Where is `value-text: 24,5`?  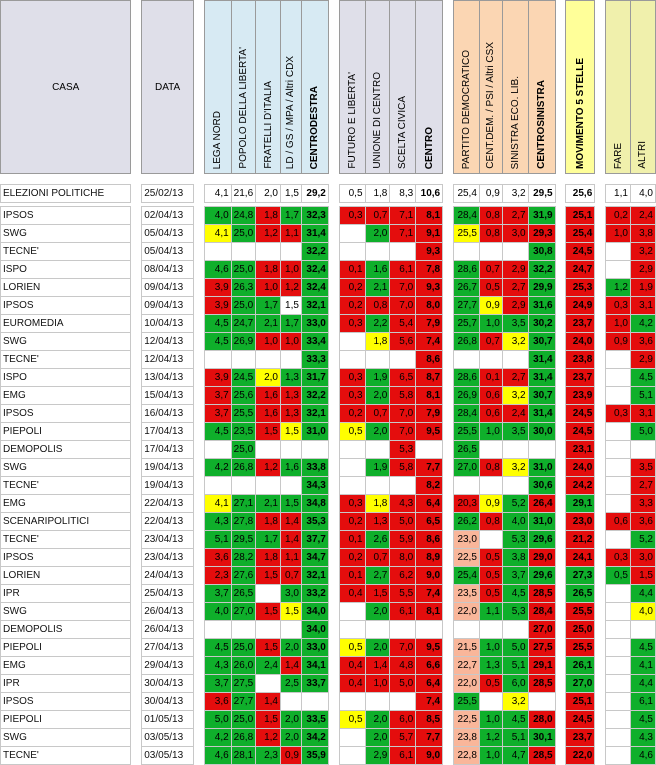
value-text: 24,5 is located at coordinates (243, 377).